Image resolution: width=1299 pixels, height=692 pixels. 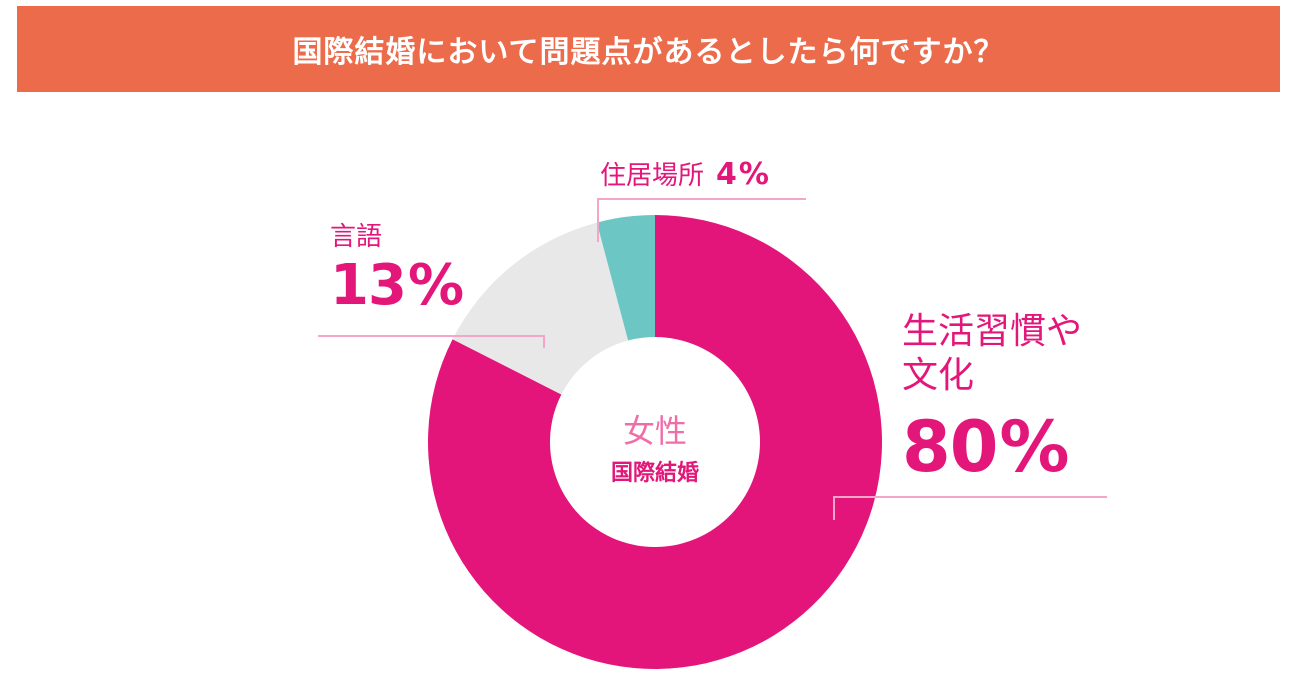 I want to click on slice-name-lifestyle-line2: 文化, so click(x=938, y=375).